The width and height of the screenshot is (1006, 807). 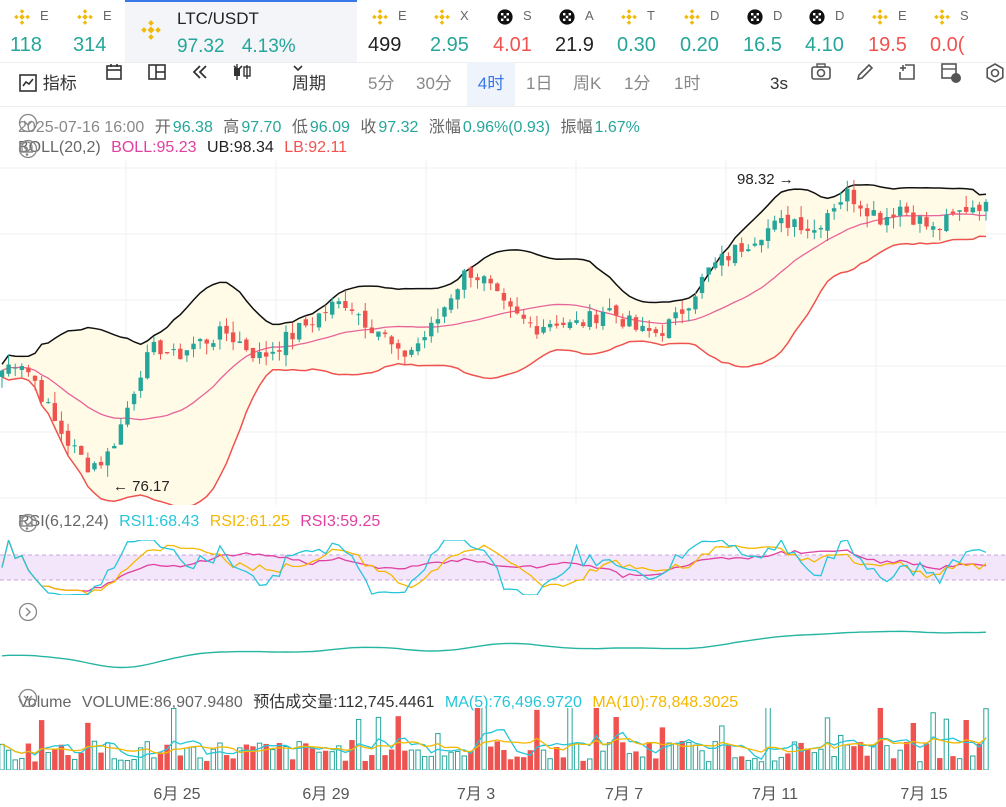 I want to click on ticker-item: D 4.10, so click(x=826, y=31).